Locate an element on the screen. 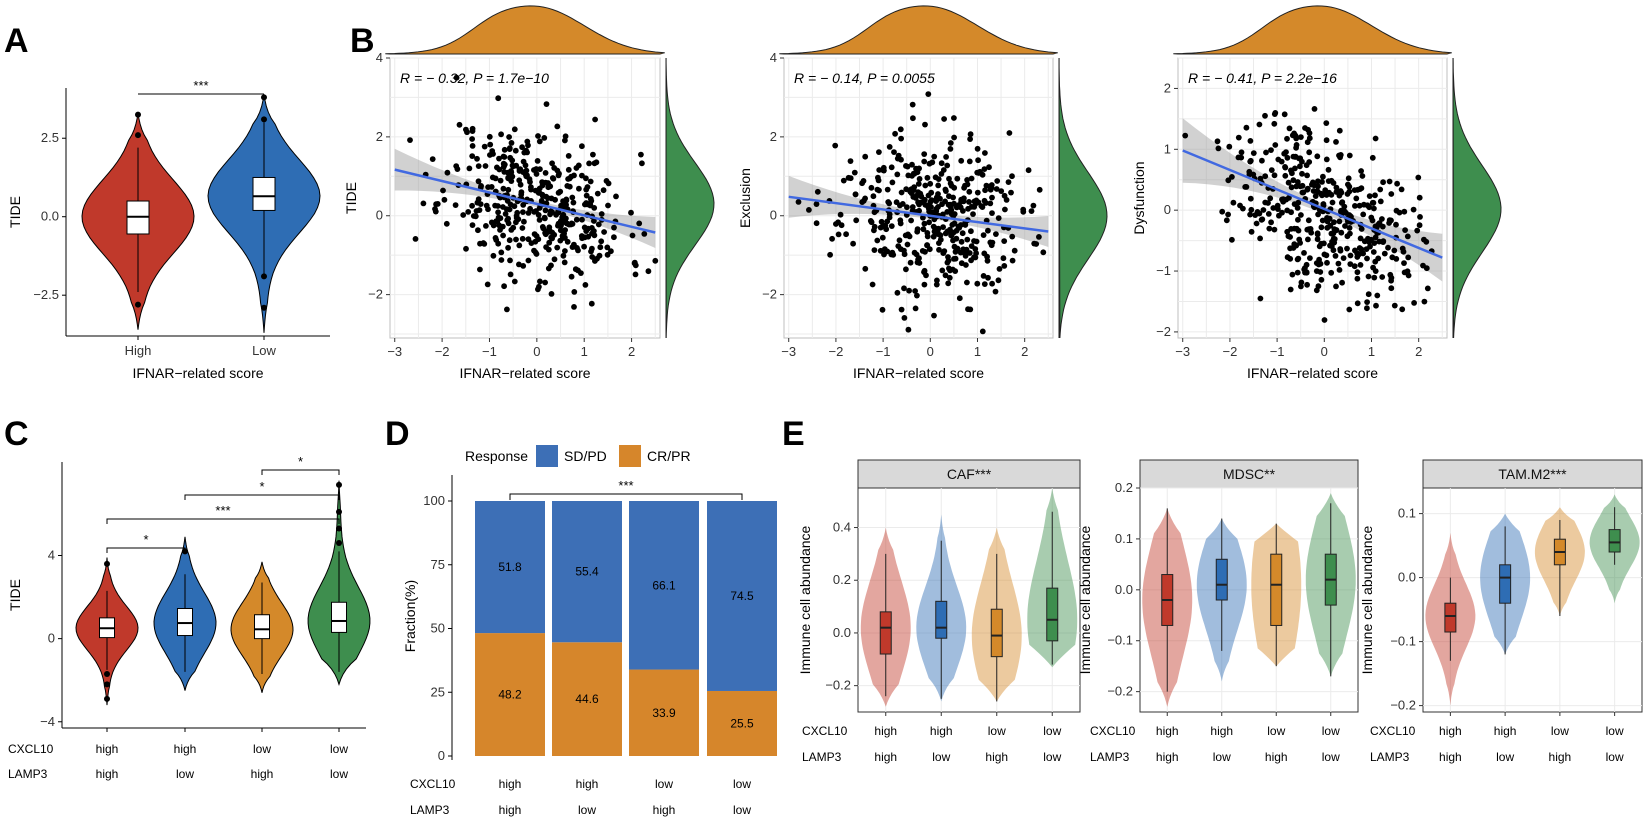 This screenshot has width=1646, height=825. d-legend-label-sdpd: SD/PD is located at coordinates (585, 456).